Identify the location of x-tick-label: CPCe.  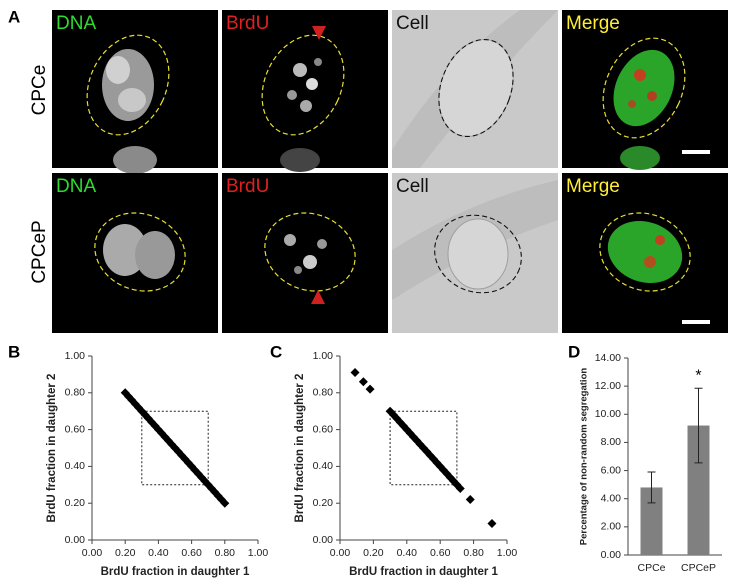
(651, 568).